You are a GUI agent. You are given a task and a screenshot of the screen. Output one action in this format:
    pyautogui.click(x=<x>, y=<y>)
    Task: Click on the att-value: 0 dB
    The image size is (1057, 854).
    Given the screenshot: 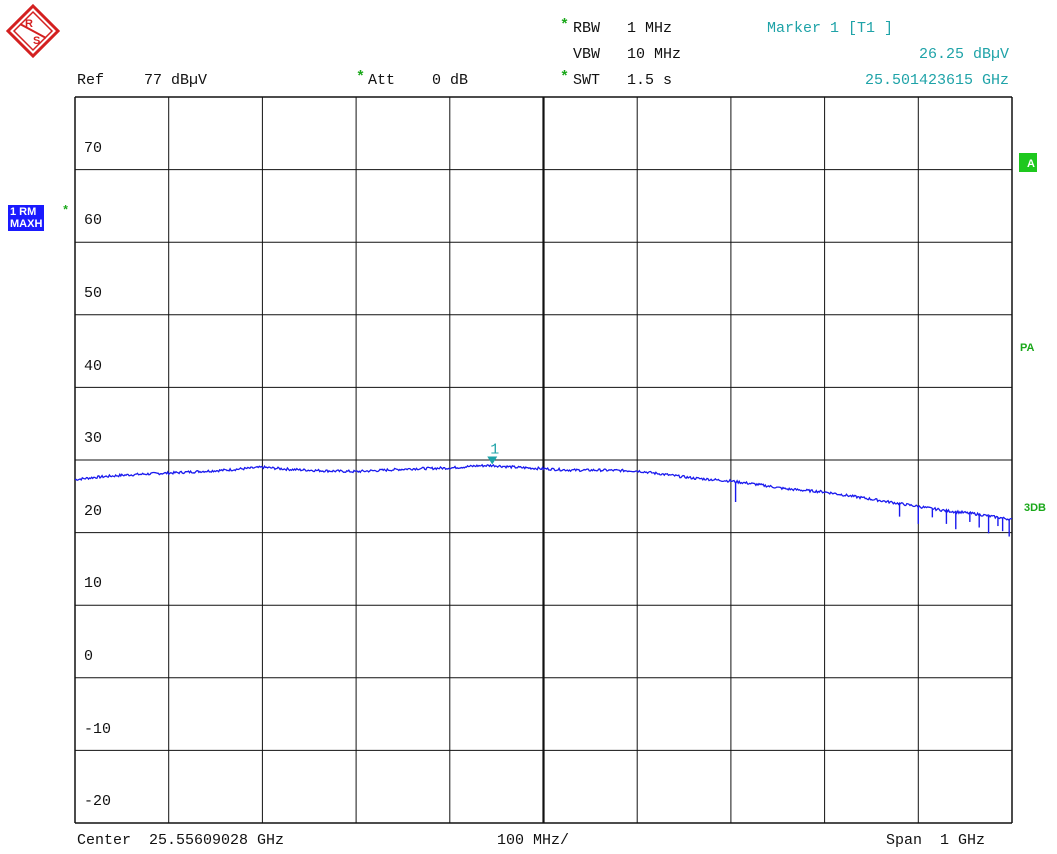 What is the action you would take?
    pyautogui.click(x=450, y=80)
    